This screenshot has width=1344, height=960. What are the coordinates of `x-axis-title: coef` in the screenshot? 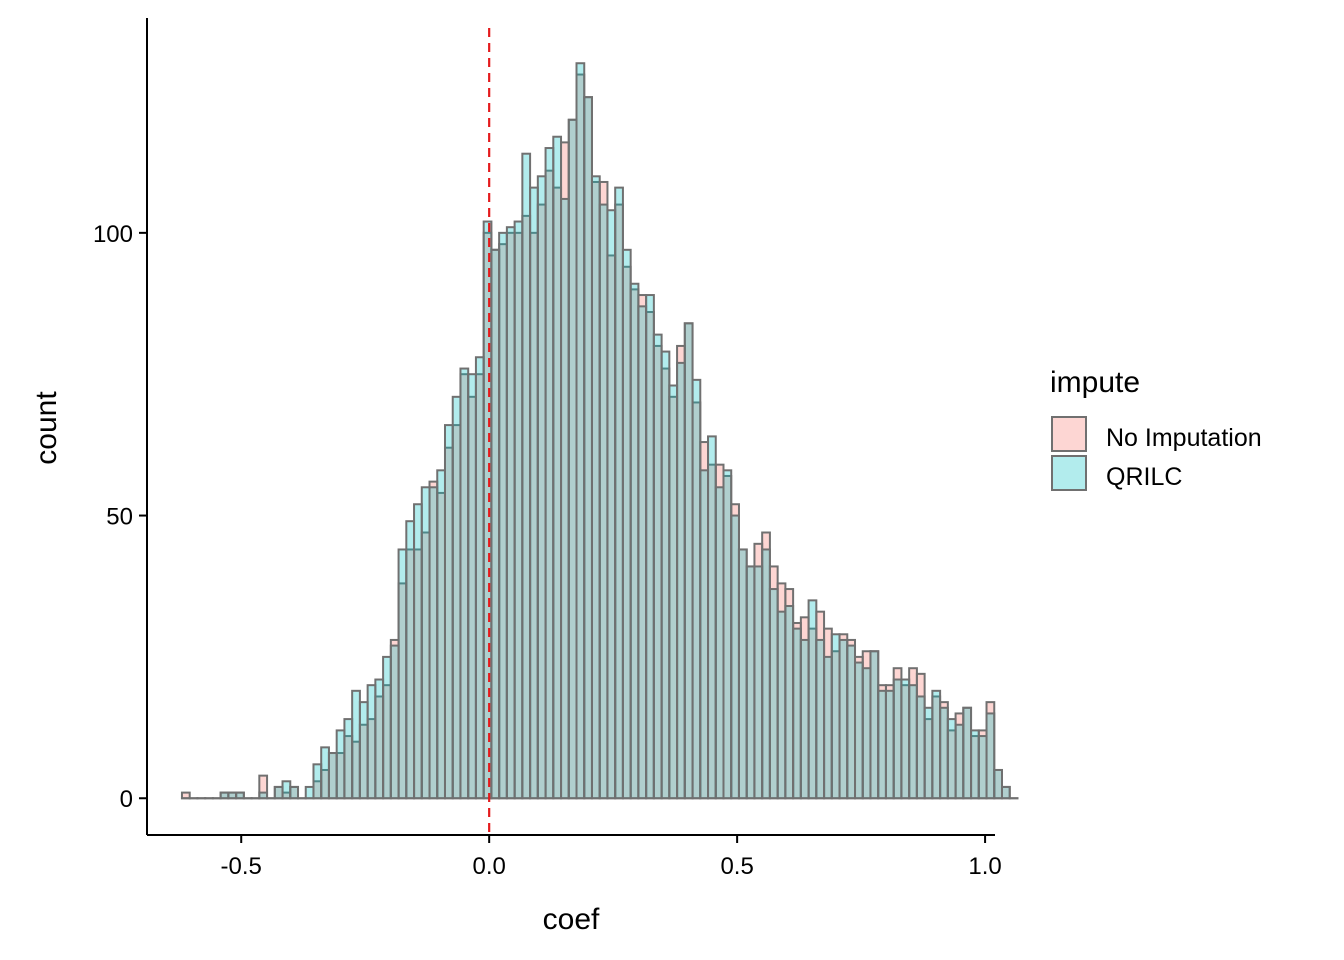 It's located at (571, 919).